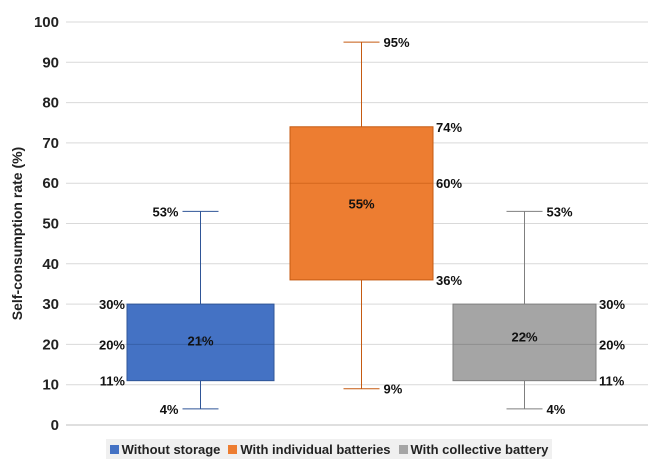 This screenshot has width=656, height=460. What do you see at coordinates (449, 183) in the screenshot?
I see `label-median: 60%` at bounding box center [449, 183].